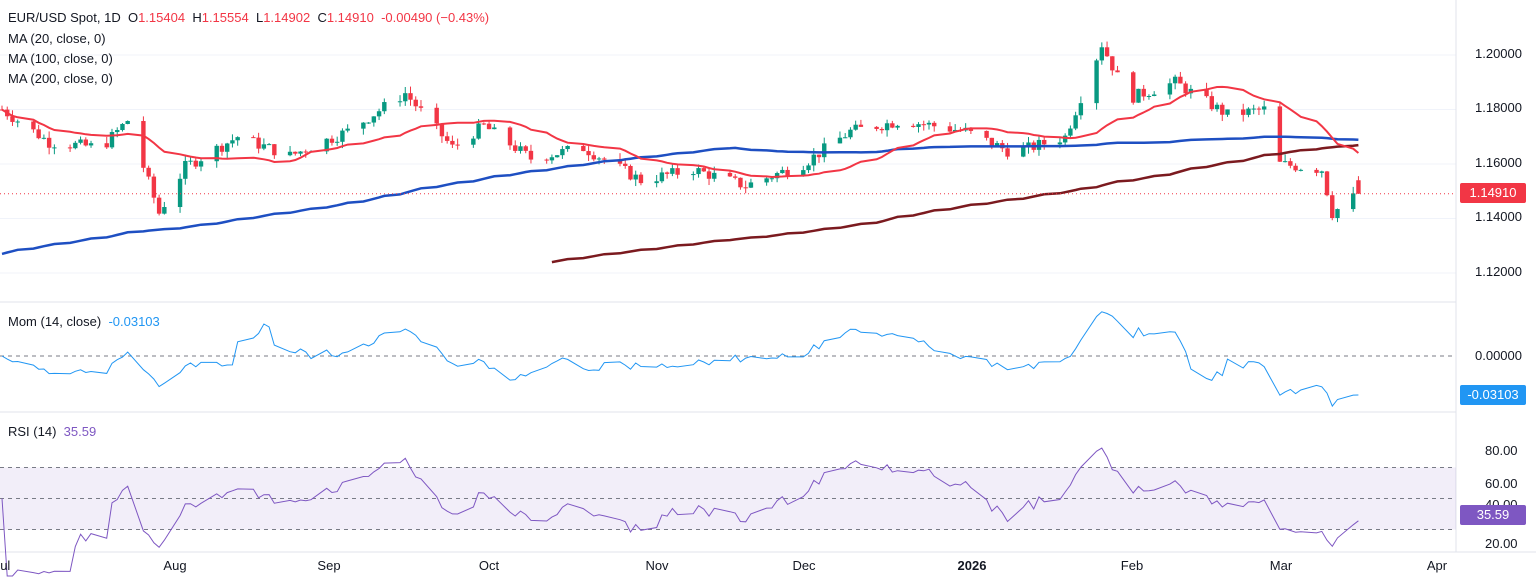 Image resolution: width=1536 pixels, height=583 pixels. What do you see at coordinates (64, 17) in the screenshot?
I see `symbol-title: EUR/USD Spot, 1D` at bounding box center [64, 17].